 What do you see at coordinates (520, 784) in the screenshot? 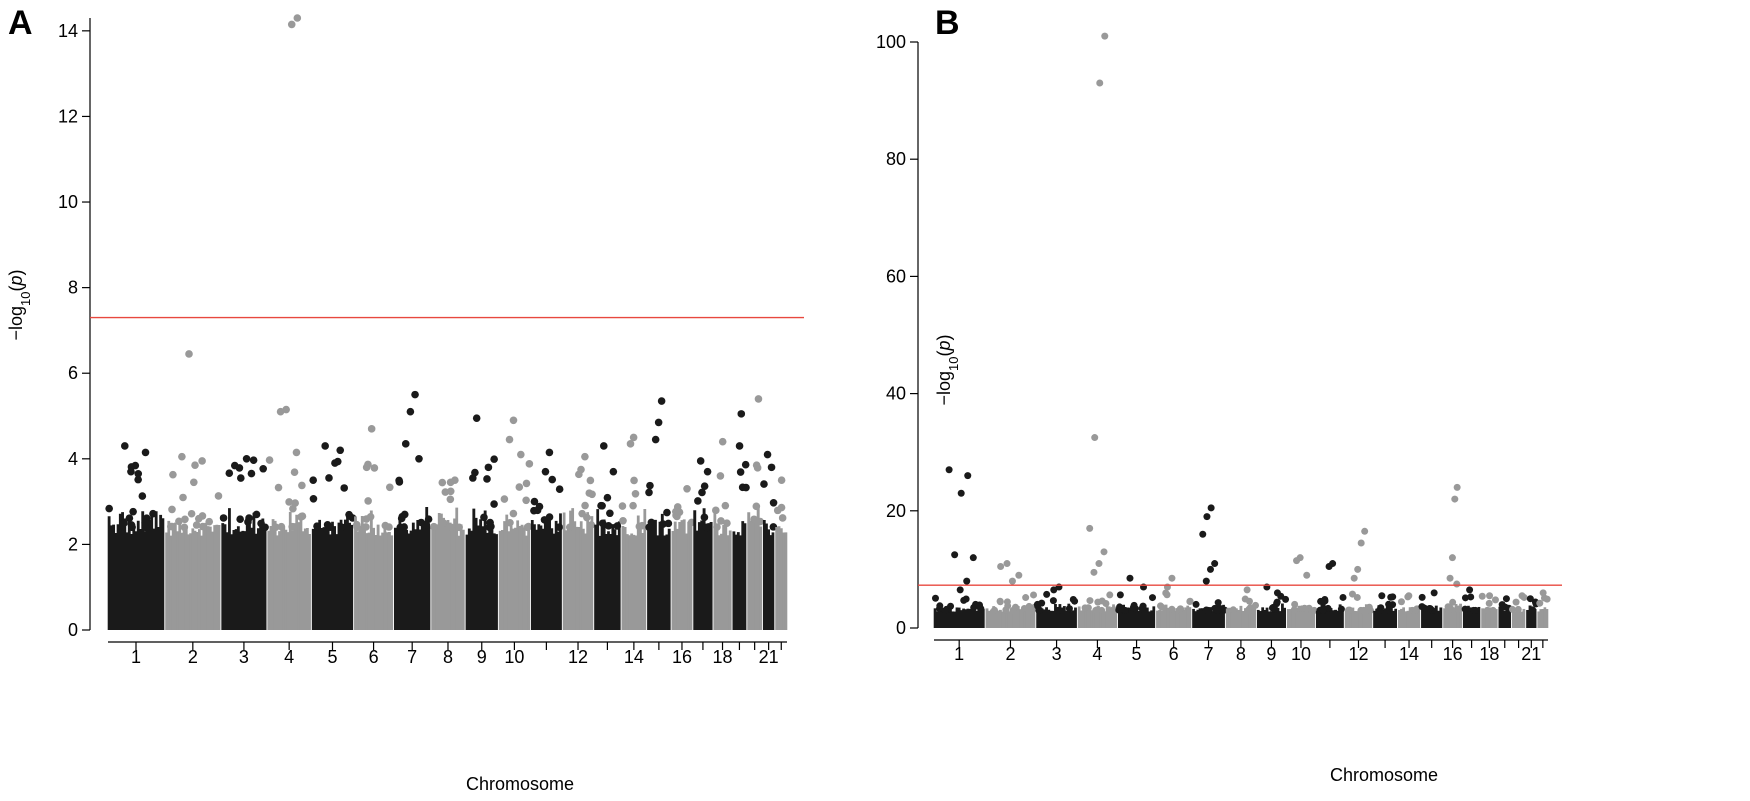
I see `panel-a-x-axis-label: Chromosome` at bounding box center [520, 784].